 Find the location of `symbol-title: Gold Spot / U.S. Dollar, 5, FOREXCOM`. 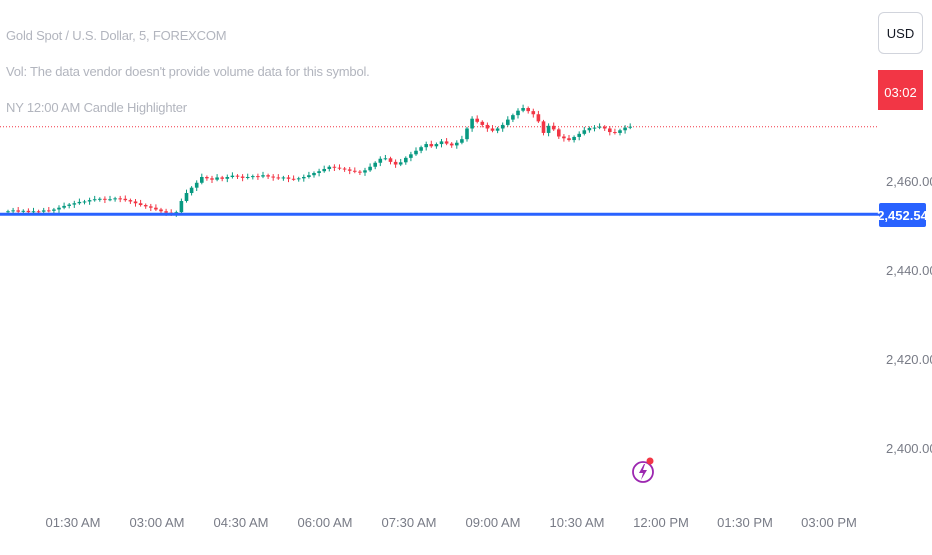

symbol-title: Gold Spot / U.S. Dollar, 5, FOREXCOM is located at coordinates (116, 35).